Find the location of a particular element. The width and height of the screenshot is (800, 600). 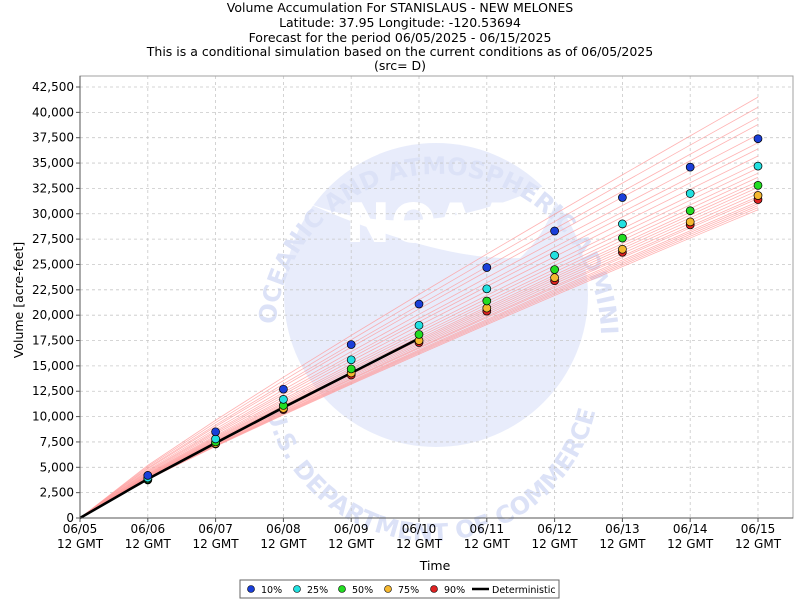

noaa-watermark-bird is located at coordinates (430, 218).